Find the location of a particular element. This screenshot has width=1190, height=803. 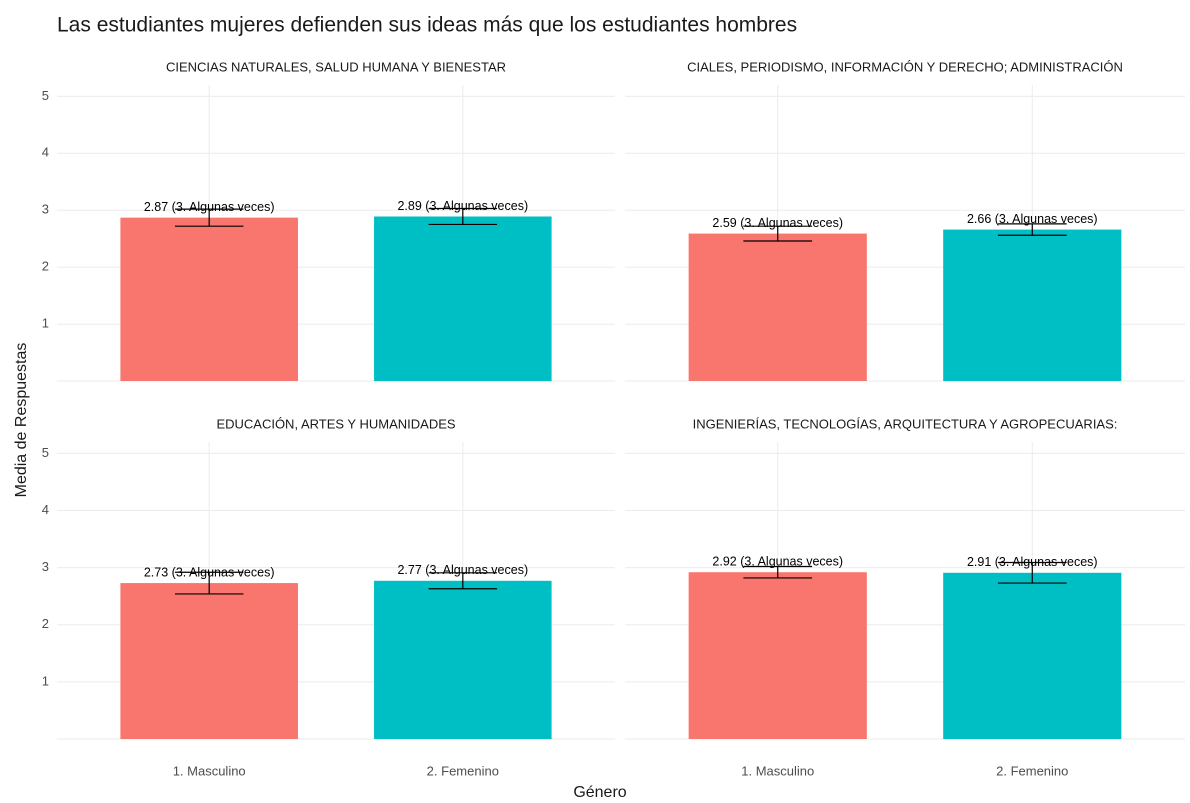

data-label: 2.73 (3. Algunas veces) is located at coordinates (209, 572).